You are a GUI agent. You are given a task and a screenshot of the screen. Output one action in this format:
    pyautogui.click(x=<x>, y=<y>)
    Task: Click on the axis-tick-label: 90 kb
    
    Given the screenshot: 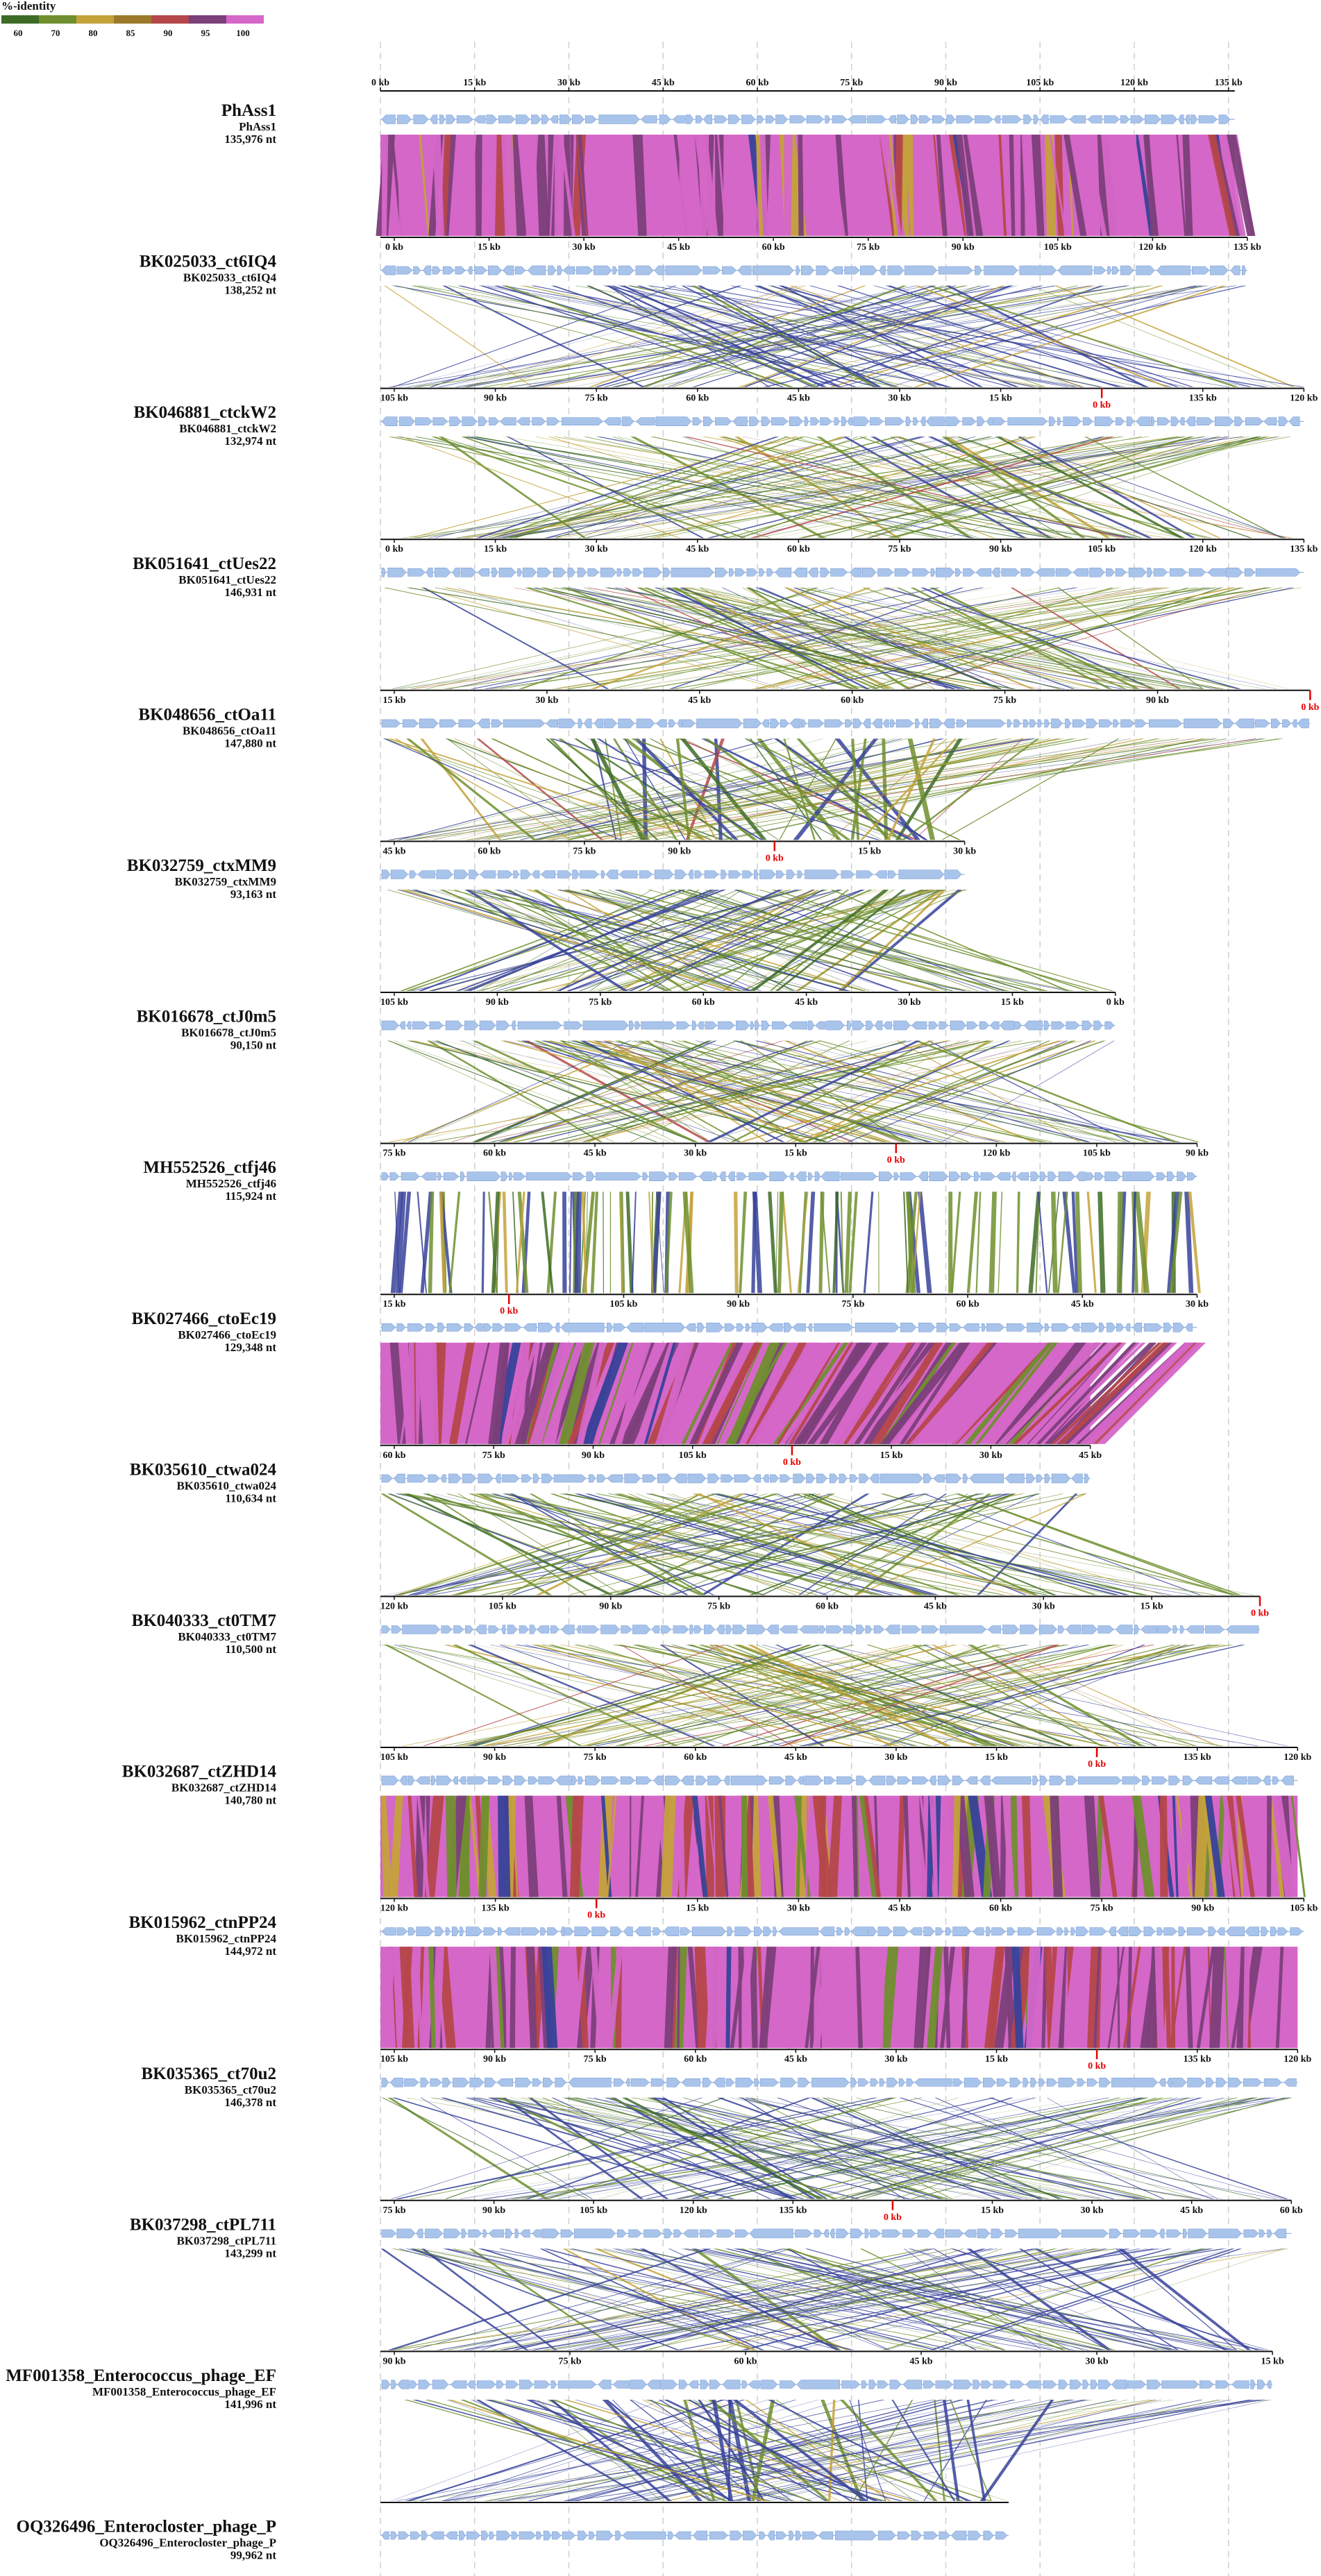 What is the action you would take?
    pyautogui.click(x=1157, y=700)
    